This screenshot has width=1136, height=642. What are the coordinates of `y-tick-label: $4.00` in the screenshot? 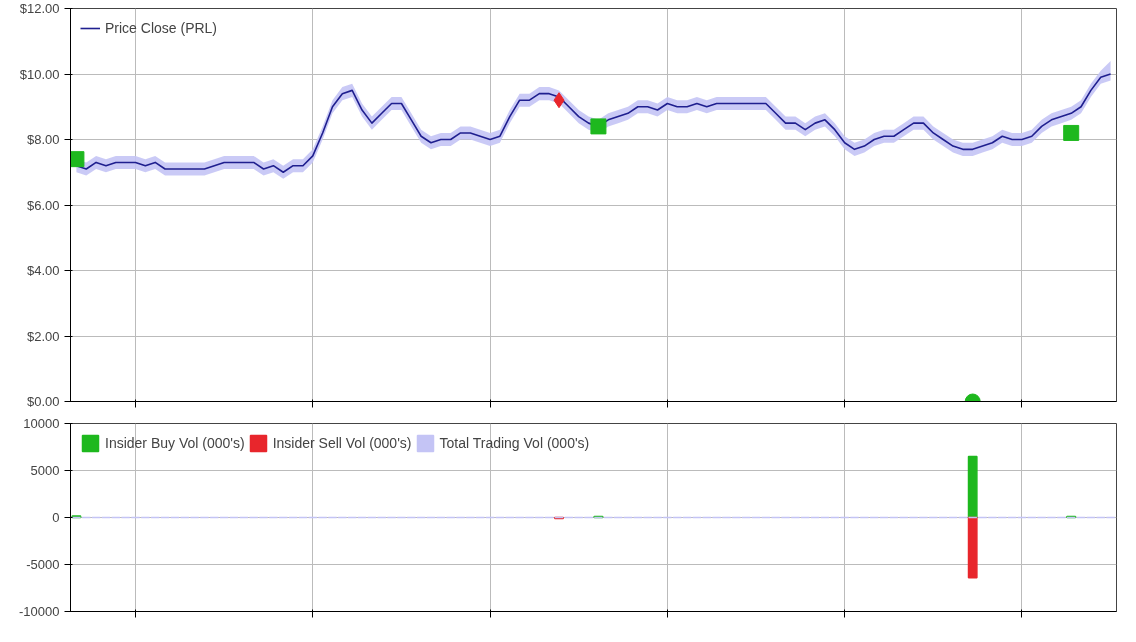 It's located at (43, 270).